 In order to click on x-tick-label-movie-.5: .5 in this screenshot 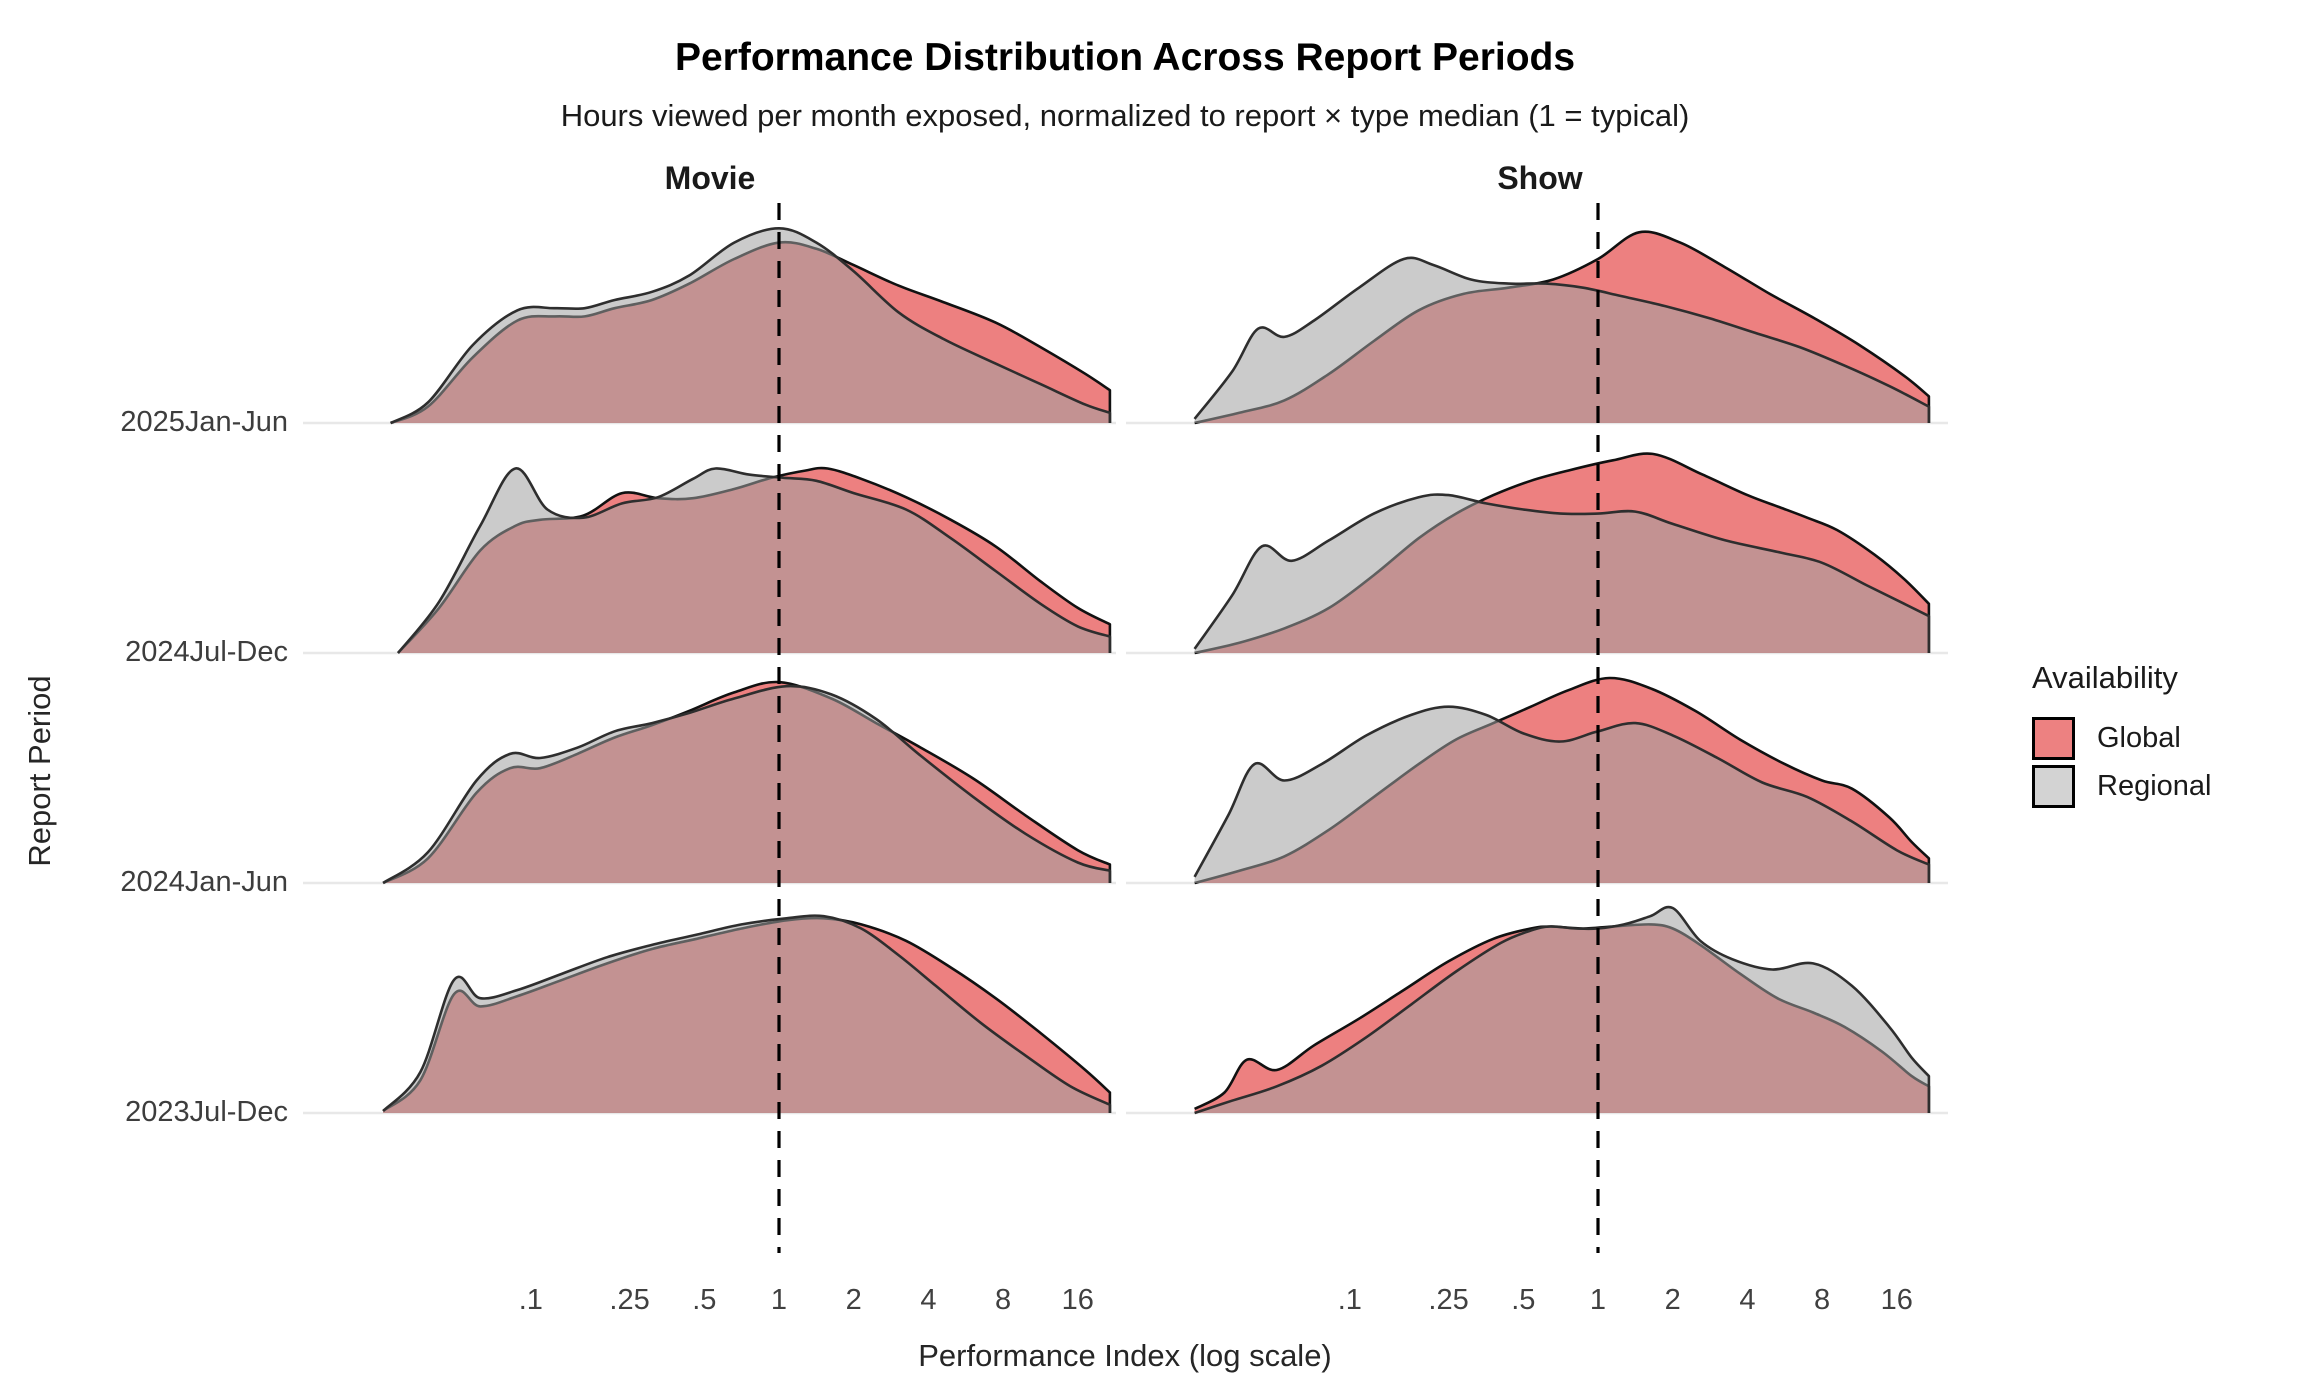, I will do `click(704, 1300)`.